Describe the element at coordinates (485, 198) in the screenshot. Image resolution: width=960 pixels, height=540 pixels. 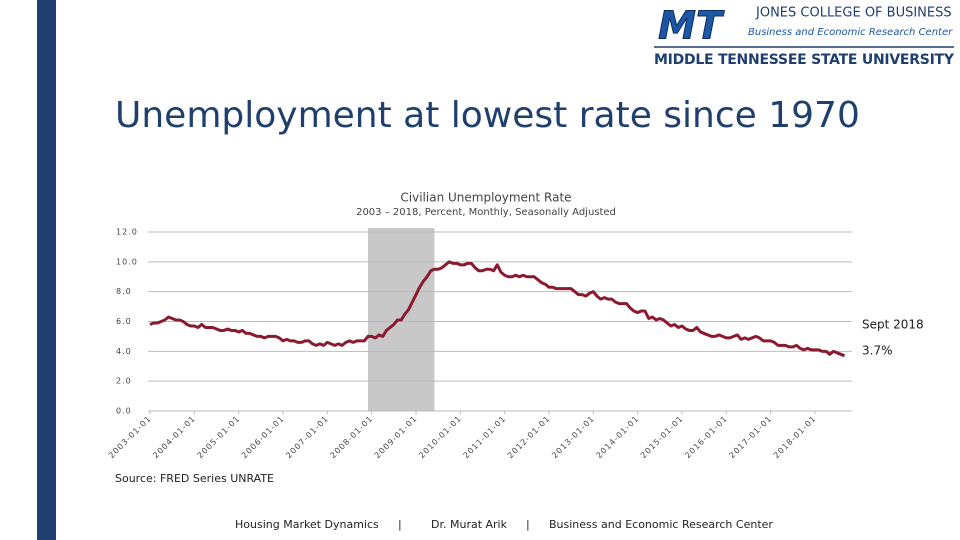
I see `chart-title: Civilian Unemployment Rate` at that location.